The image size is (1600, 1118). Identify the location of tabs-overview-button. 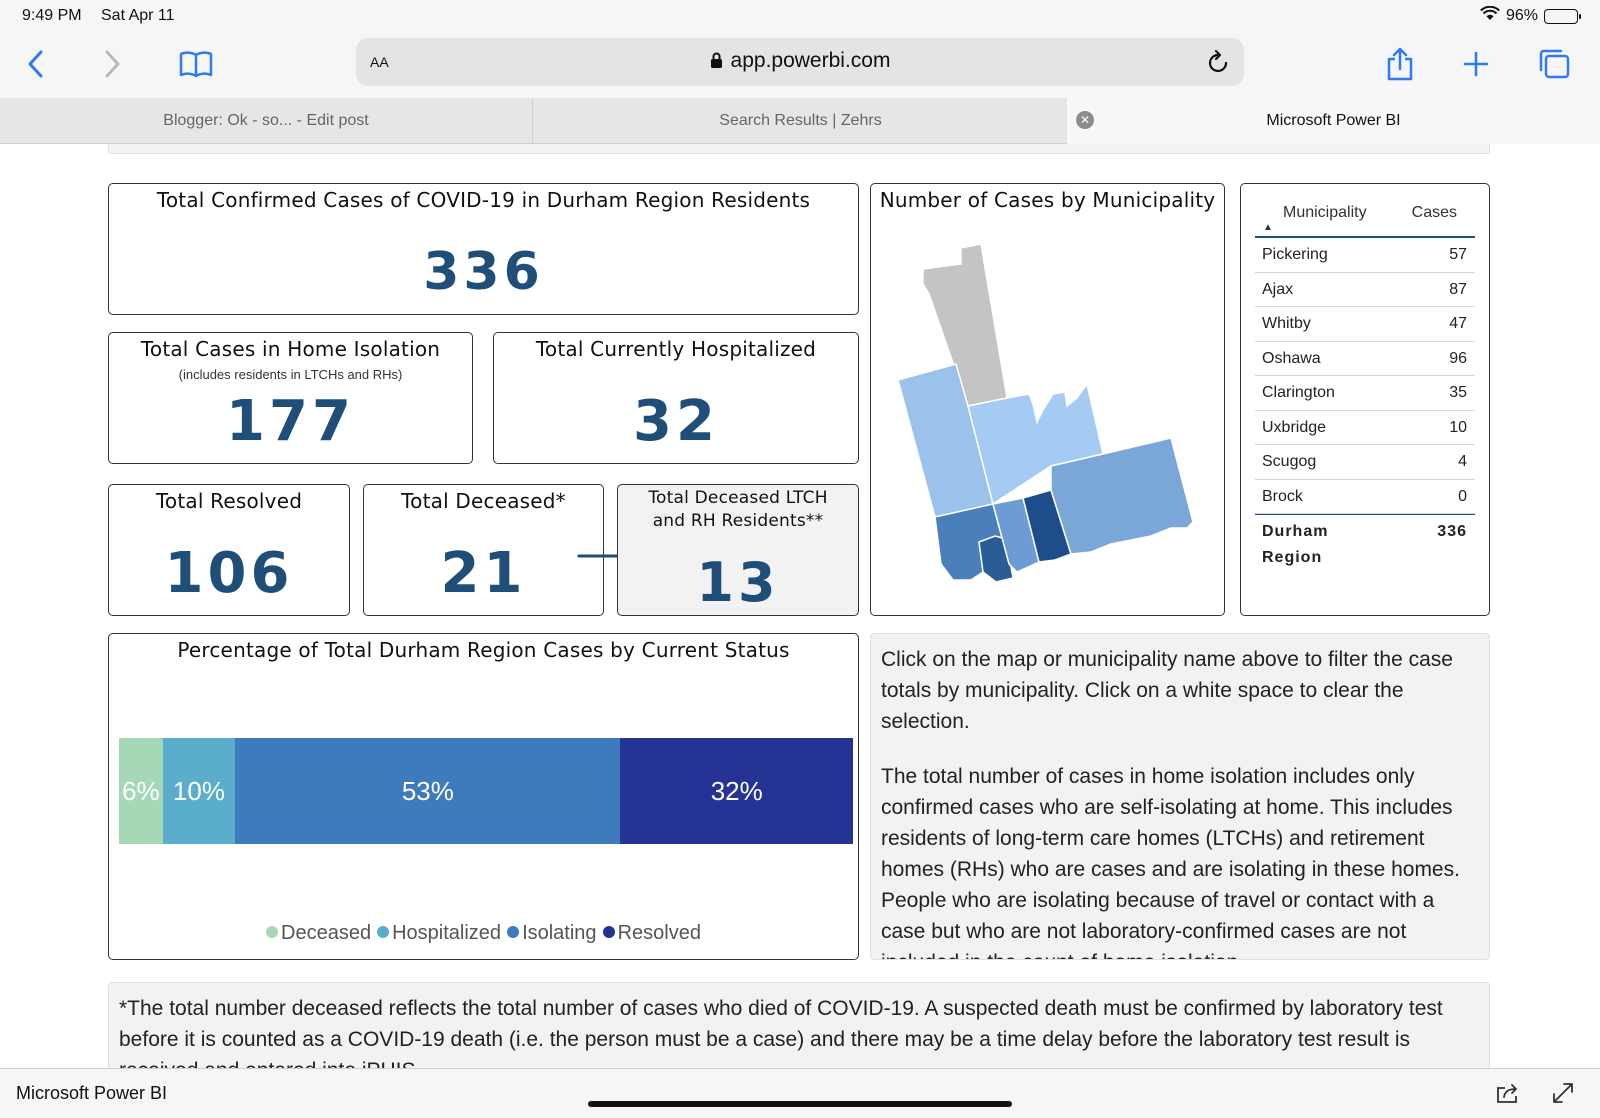
(1554, 64).